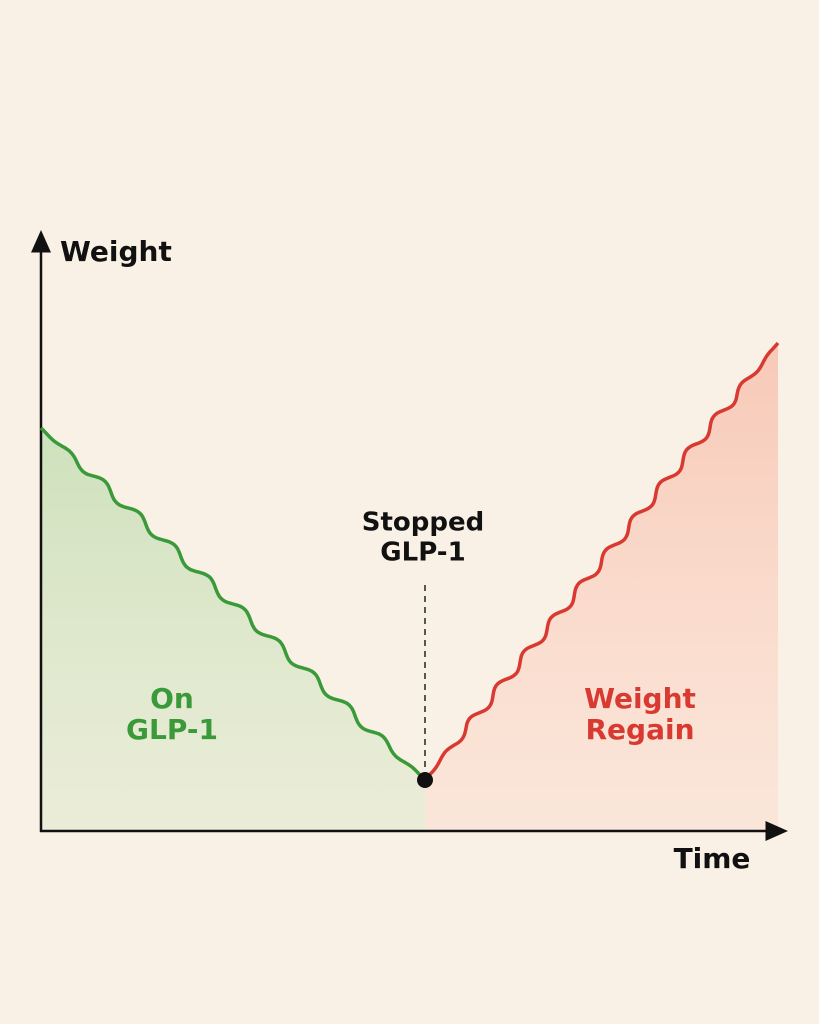 The width and height of the screenshot is (819, 1024). I want to click on annotation: Weight, so click(640, 698).